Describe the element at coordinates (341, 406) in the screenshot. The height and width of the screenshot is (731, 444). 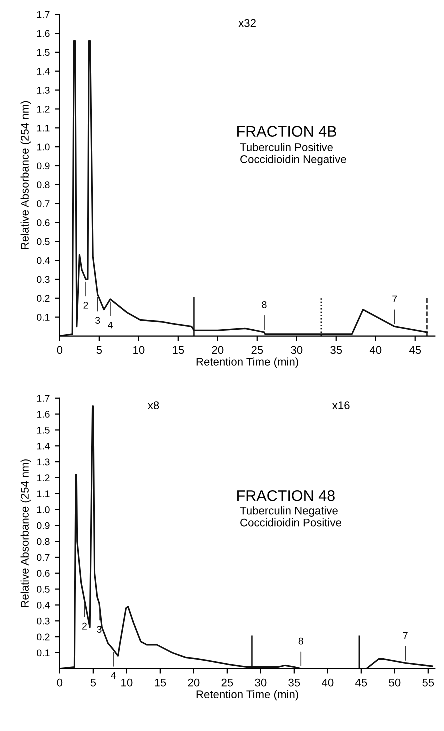
I see `annotation: x16` at that location.